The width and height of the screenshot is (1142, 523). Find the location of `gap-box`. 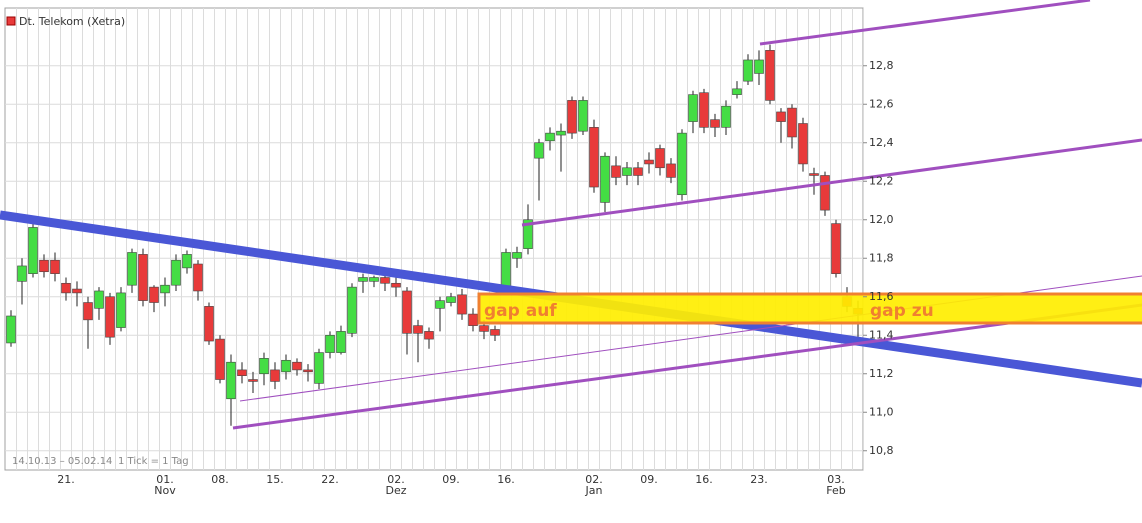

gap-box is located at coordinates (809, 308).